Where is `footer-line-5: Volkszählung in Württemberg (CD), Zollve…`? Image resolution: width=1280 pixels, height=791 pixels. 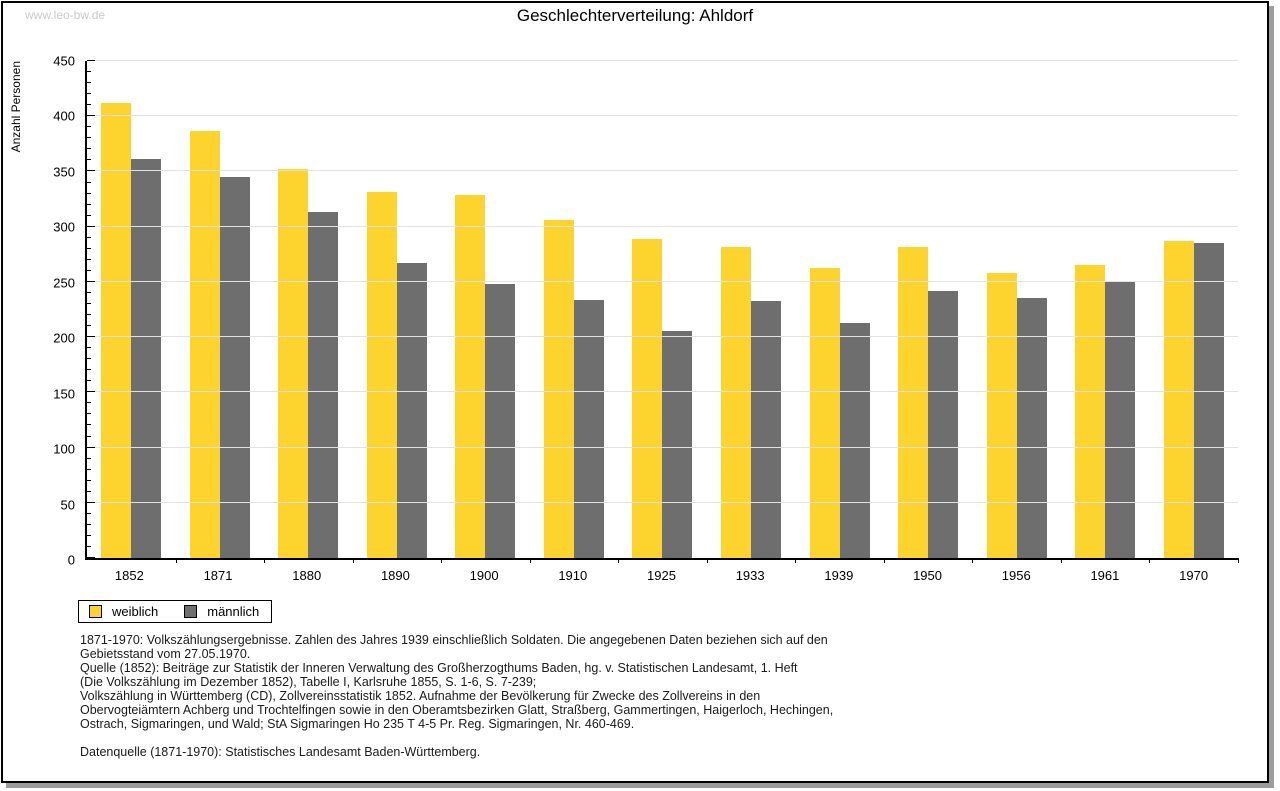
footer-line-5: Volkszählung in Württemberg (CD), Zollve… is located at coordinates (420, 696).